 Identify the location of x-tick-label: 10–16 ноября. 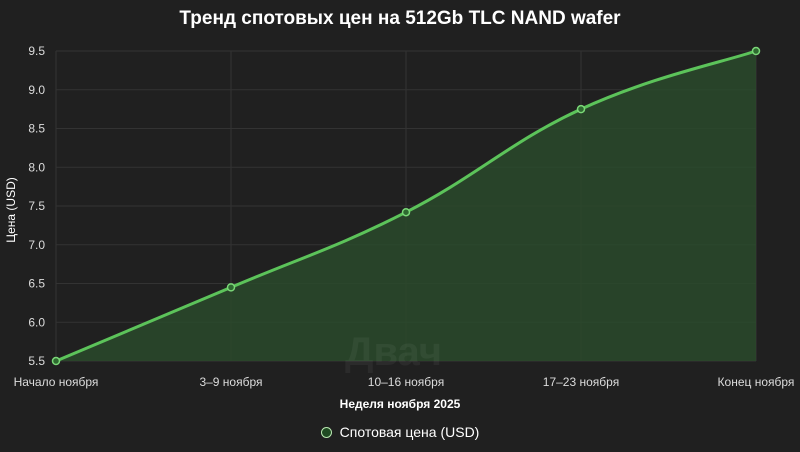
(406, 382).